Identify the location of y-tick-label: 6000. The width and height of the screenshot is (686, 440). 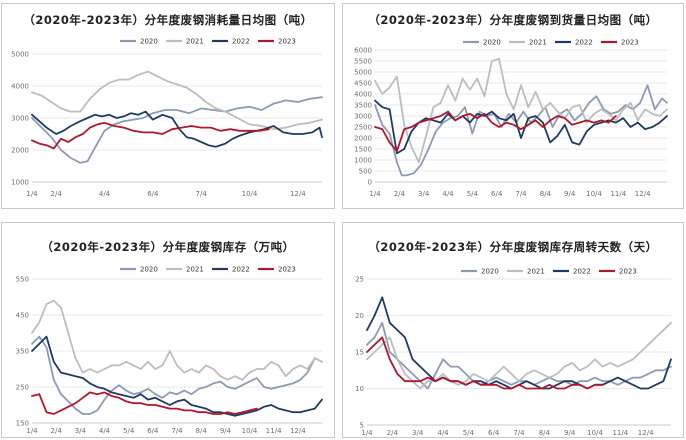
(363, 51).